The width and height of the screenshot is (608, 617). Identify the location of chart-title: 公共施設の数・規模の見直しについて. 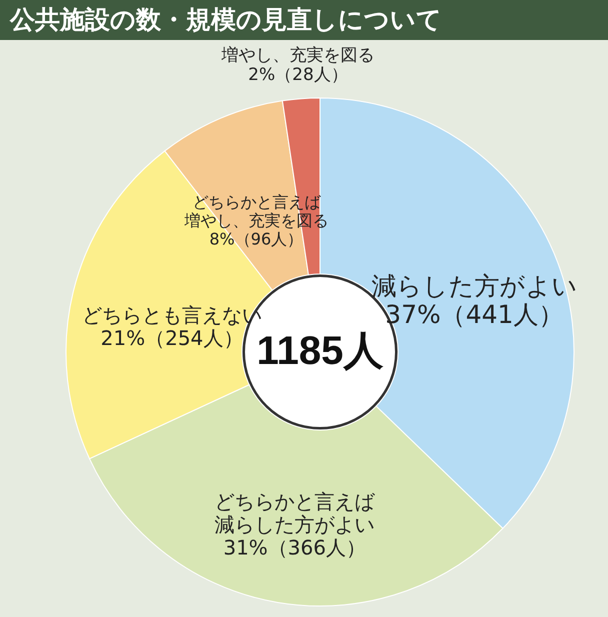
(304, 20).